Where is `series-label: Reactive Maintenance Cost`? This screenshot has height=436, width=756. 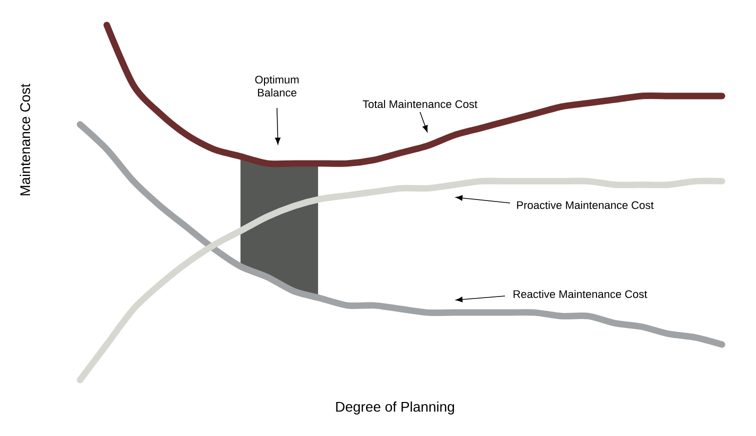
series-label: Reactive Maintenance Cost is located at coordinates (581, 294).